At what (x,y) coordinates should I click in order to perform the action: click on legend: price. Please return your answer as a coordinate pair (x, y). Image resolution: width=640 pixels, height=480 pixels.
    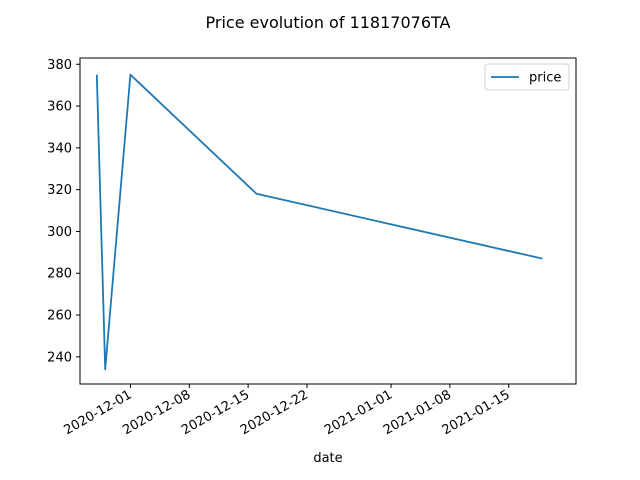
    Looking at the image, I should click on (527, 77).